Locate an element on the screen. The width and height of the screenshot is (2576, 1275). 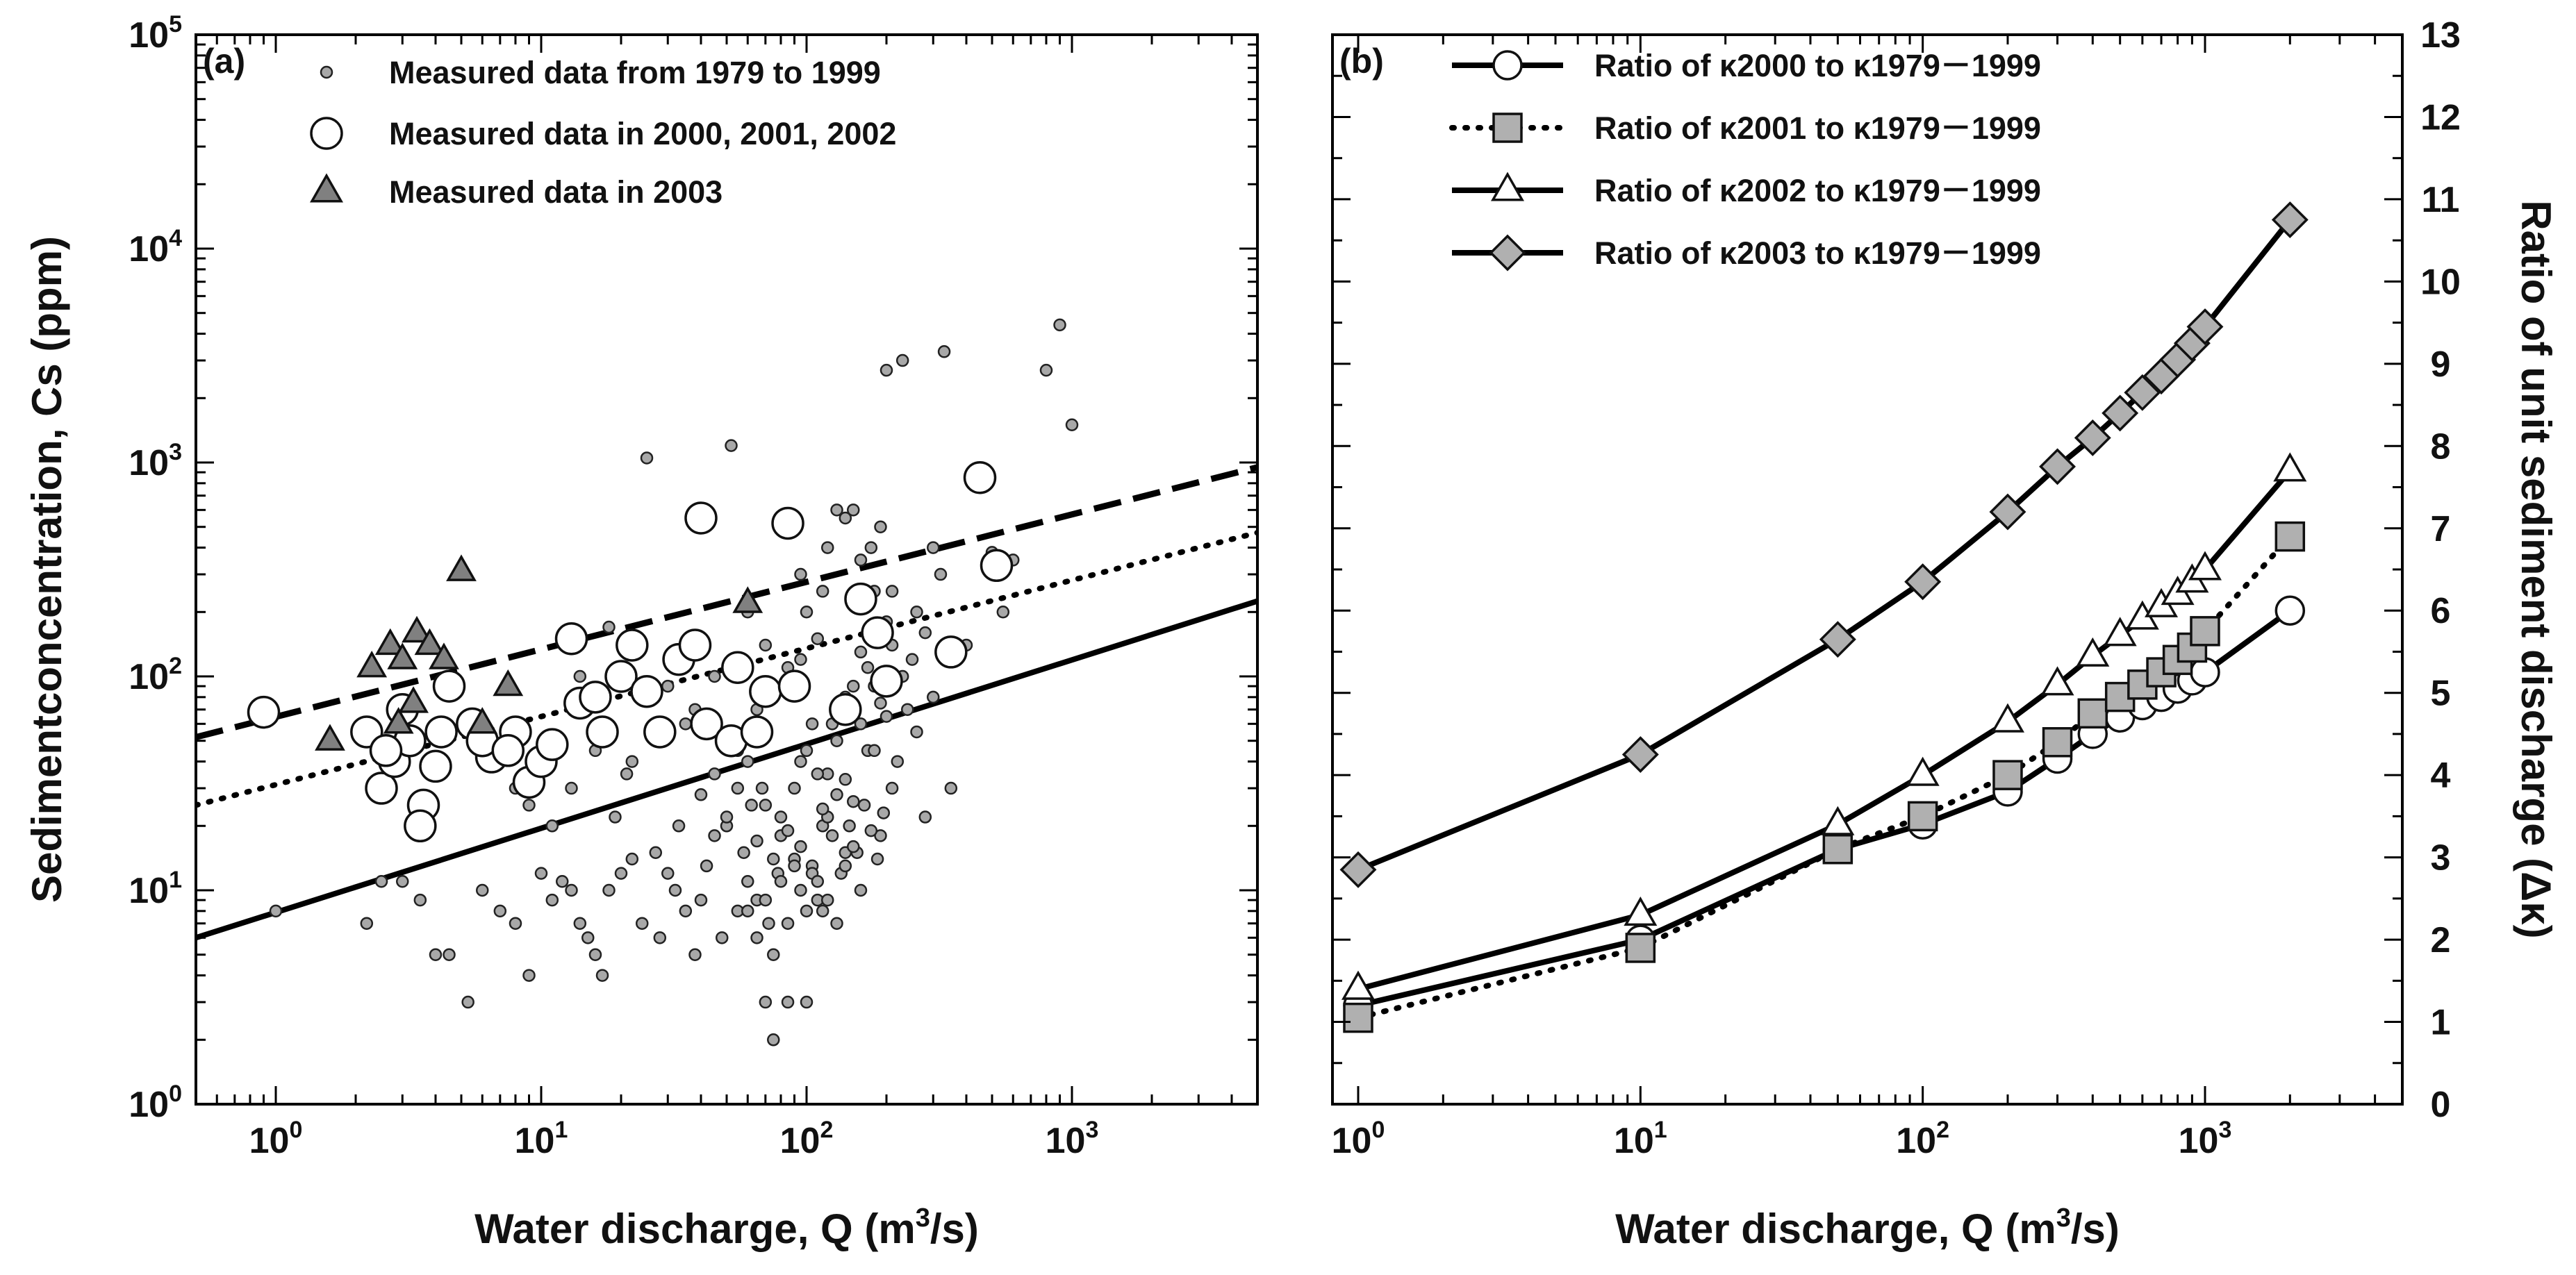
y-axis-label-b: Ratio of unit sediment discharge (Δκ) is located at coordinates (2536, 569).